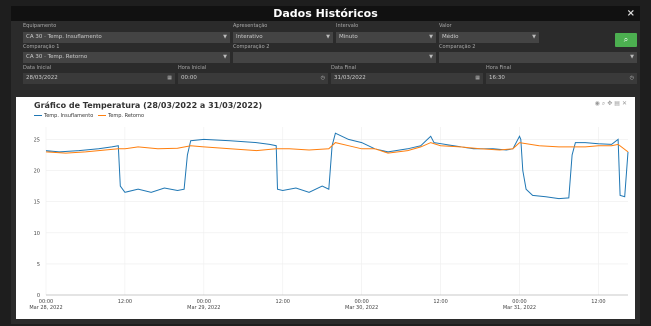 The height and width of the screenshot is (326, 651). I want to click on value-label: Valor, so click(445, 26).